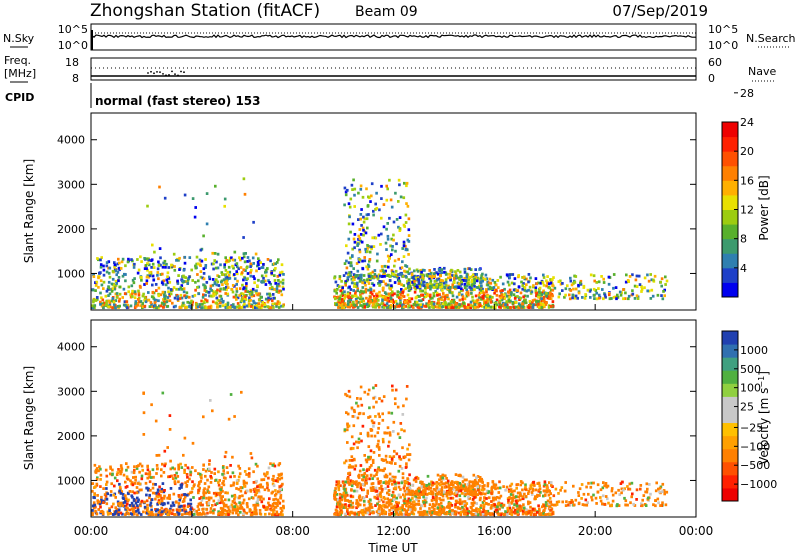 The image size is (800, 554). Describe the element at coordinates (730, 217) in the screenshot. I see `power-colorbar-segment` at that location.